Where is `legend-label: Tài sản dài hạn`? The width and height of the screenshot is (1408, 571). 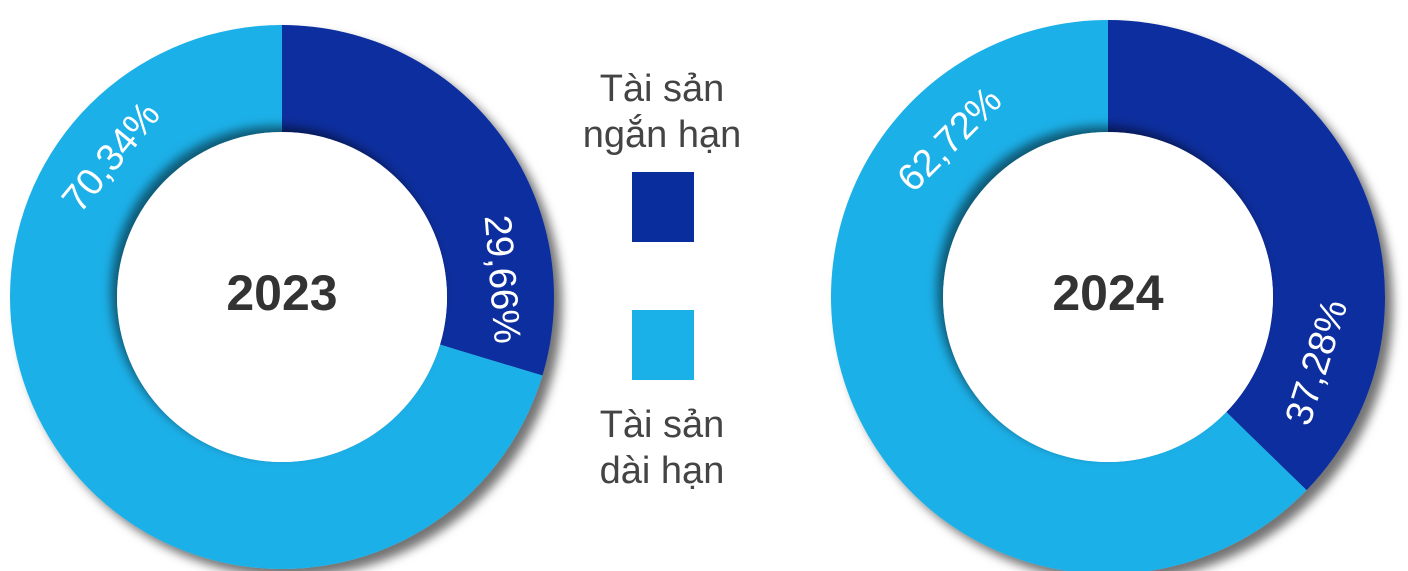 legend-label: Tài sản dài hạn is located at coordinates (662, 448).